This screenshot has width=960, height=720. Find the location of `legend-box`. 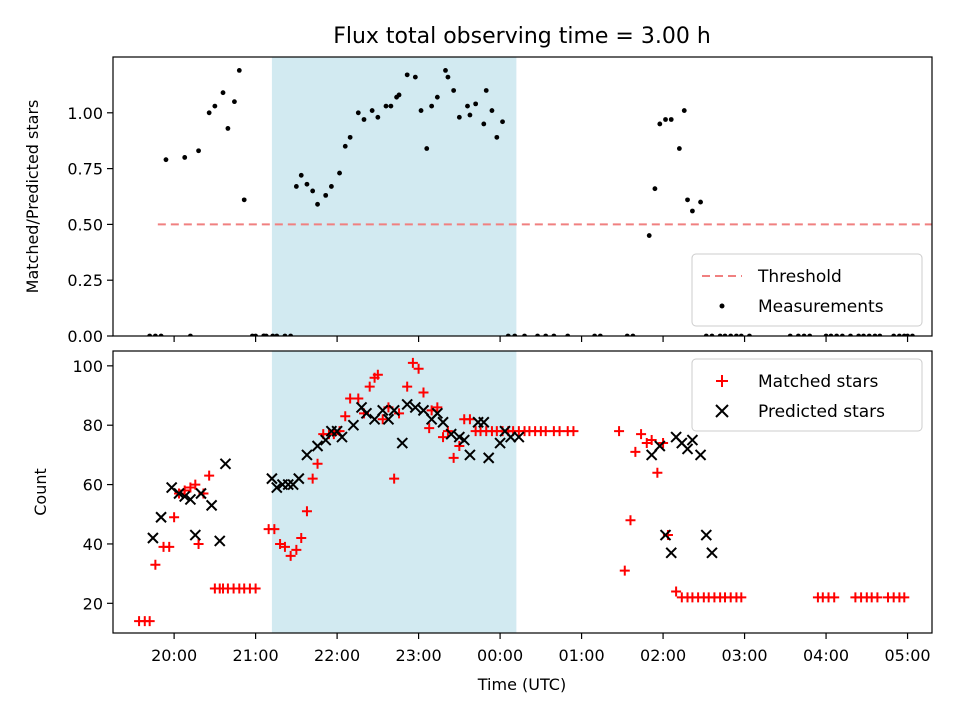

legend-box is located at coordinates (807, 395).